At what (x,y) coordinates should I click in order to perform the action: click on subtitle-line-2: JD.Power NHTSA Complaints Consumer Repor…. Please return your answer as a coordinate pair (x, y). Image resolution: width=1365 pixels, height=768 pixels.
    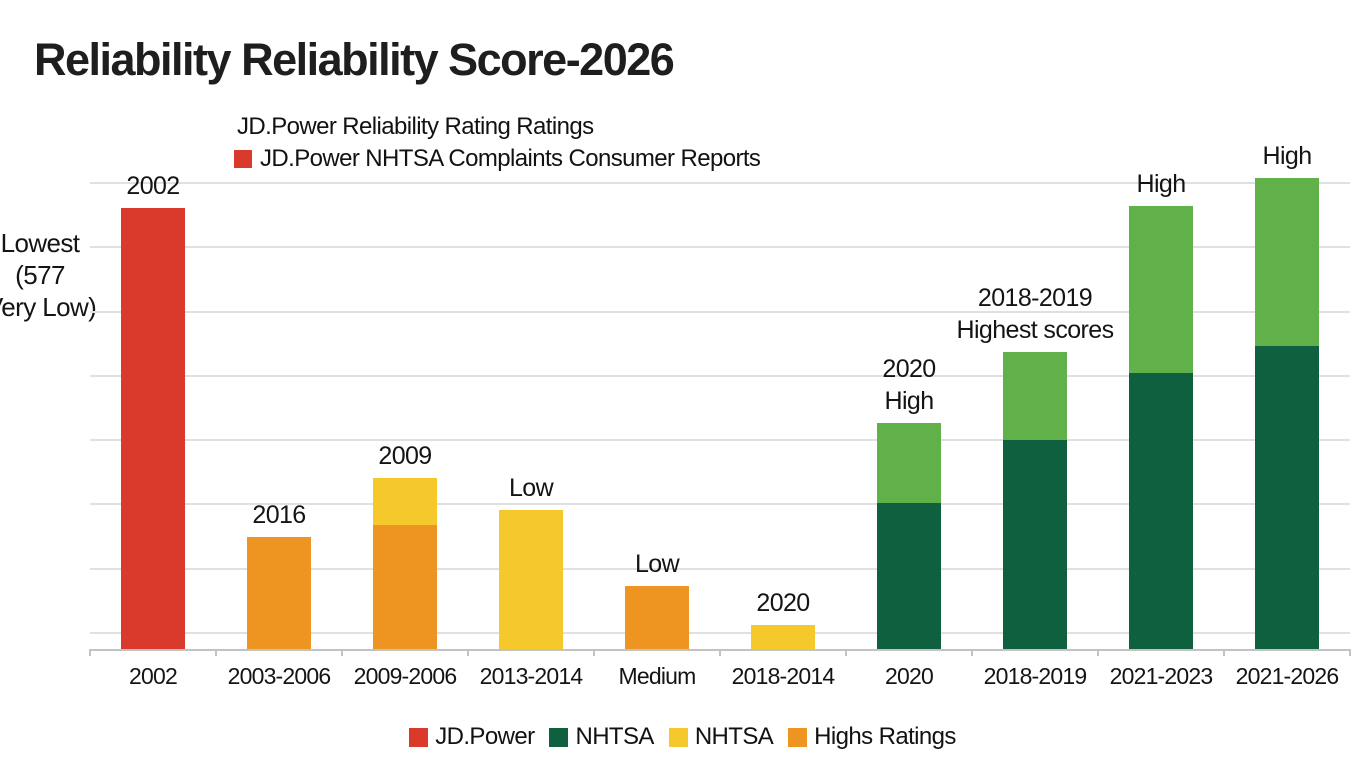
    Looking at the image, I should click on (497, 159).